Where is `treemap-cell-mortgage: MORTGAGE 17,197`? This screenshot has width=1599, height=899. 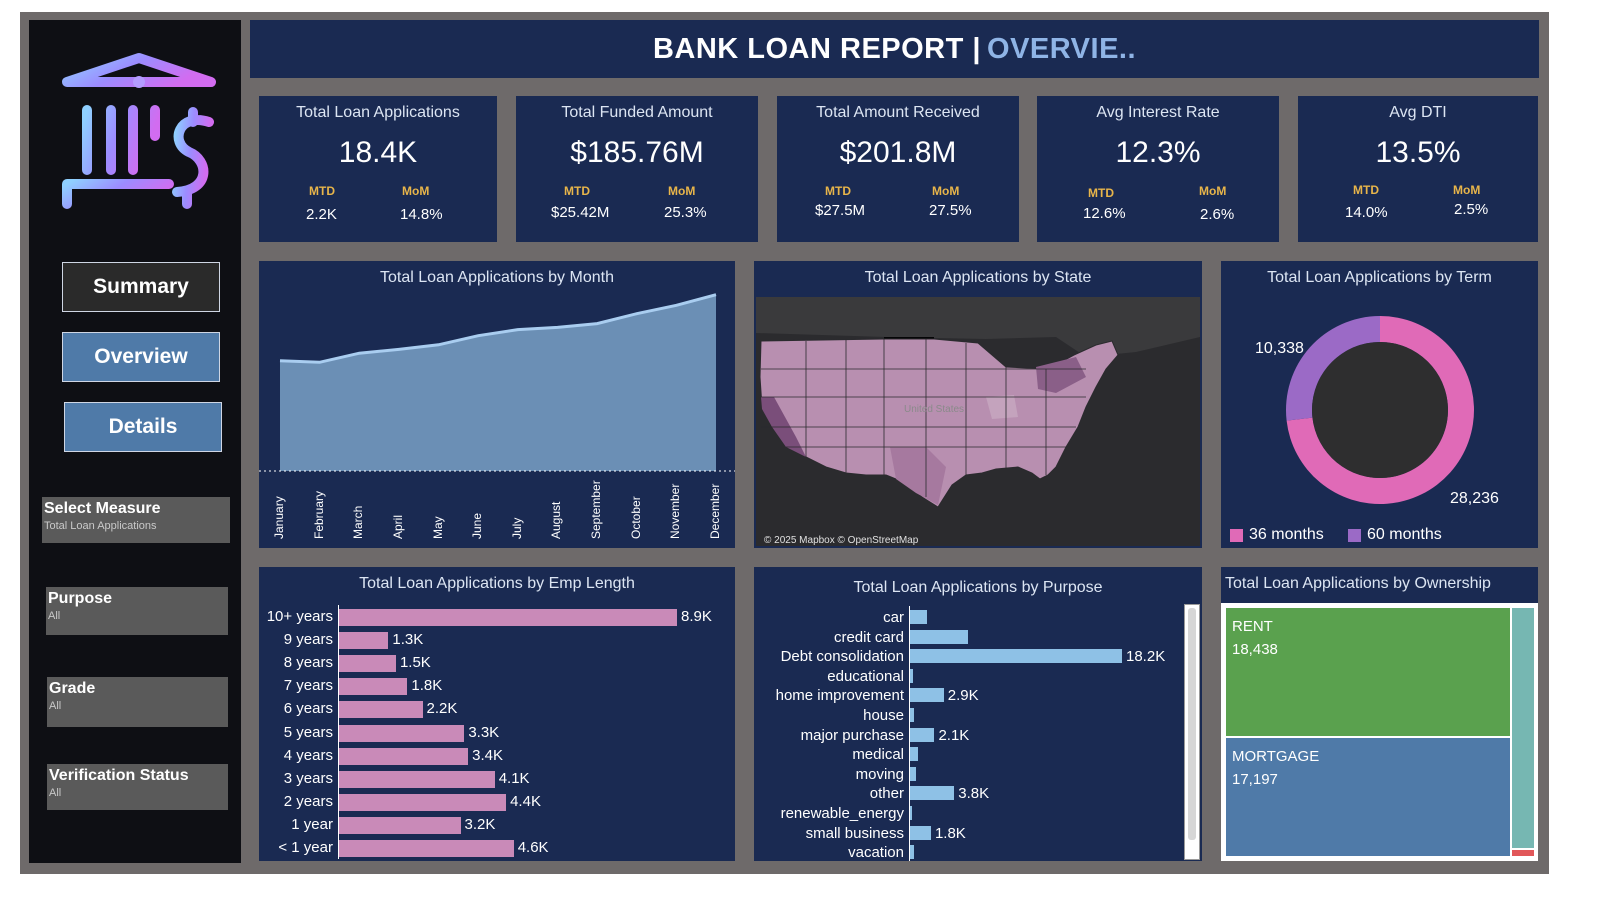 treemap-cell-mortgage: MORTGAGE 17,197 is located at coordinates (1368, 797).